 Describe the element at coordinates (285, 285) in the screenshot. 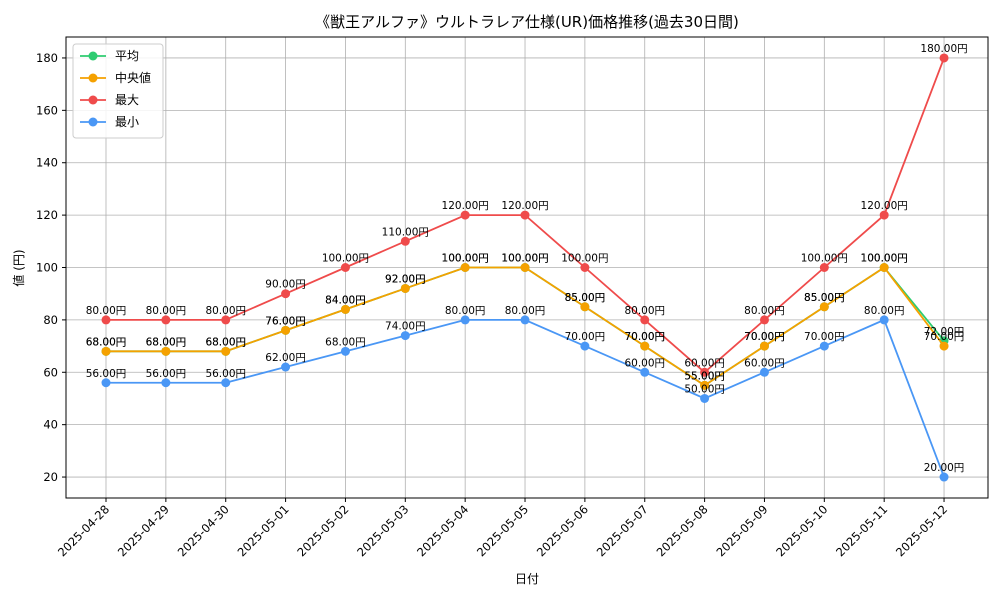

I see `data-label-2-3: 90.00円` at that location.